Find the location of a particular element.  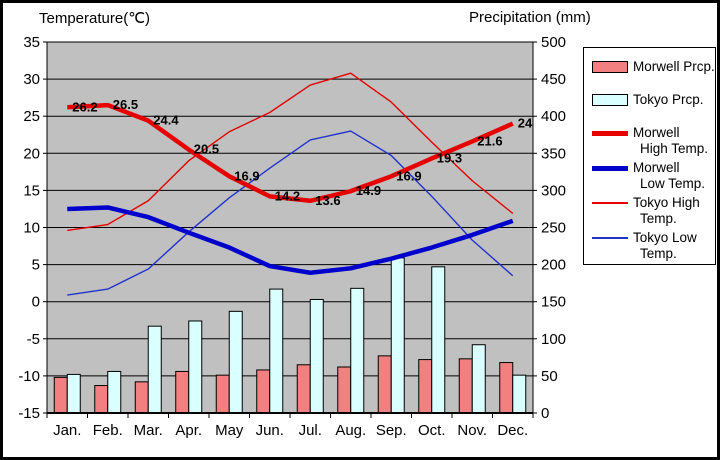

month-label: May is located at coordinates (229, 430).